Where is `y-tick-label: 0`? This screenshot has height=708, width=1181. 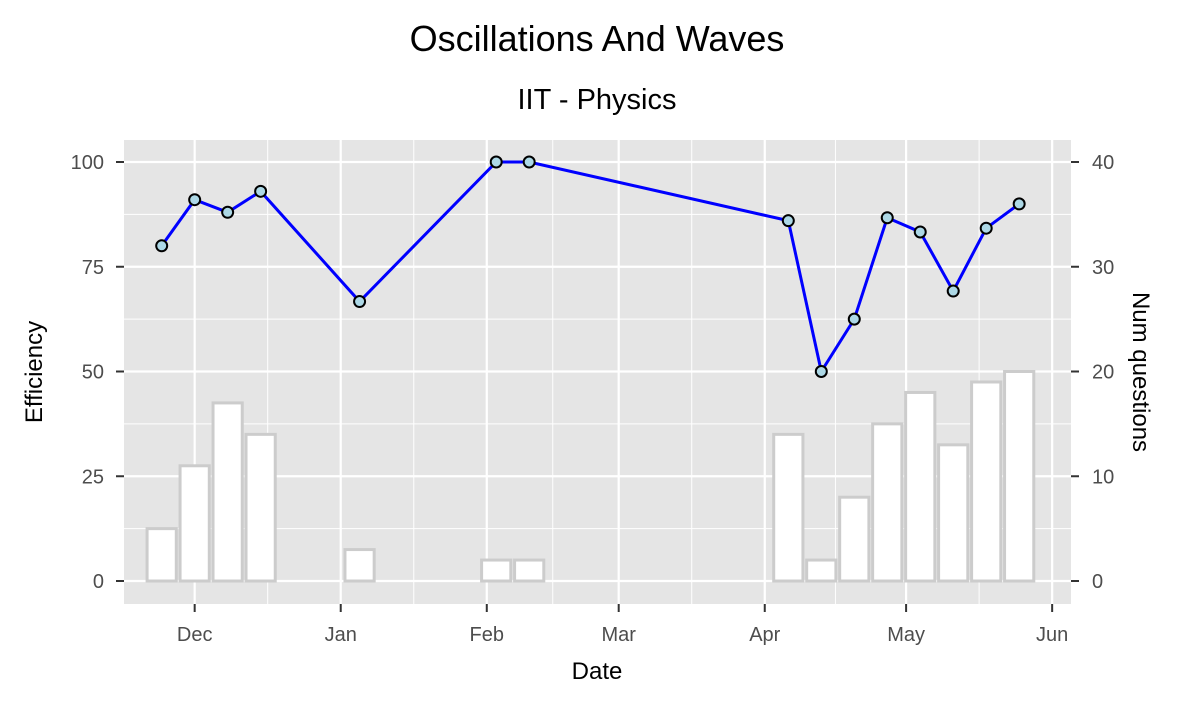 y-tick-label: 0 is located at coordinates (98, 582).